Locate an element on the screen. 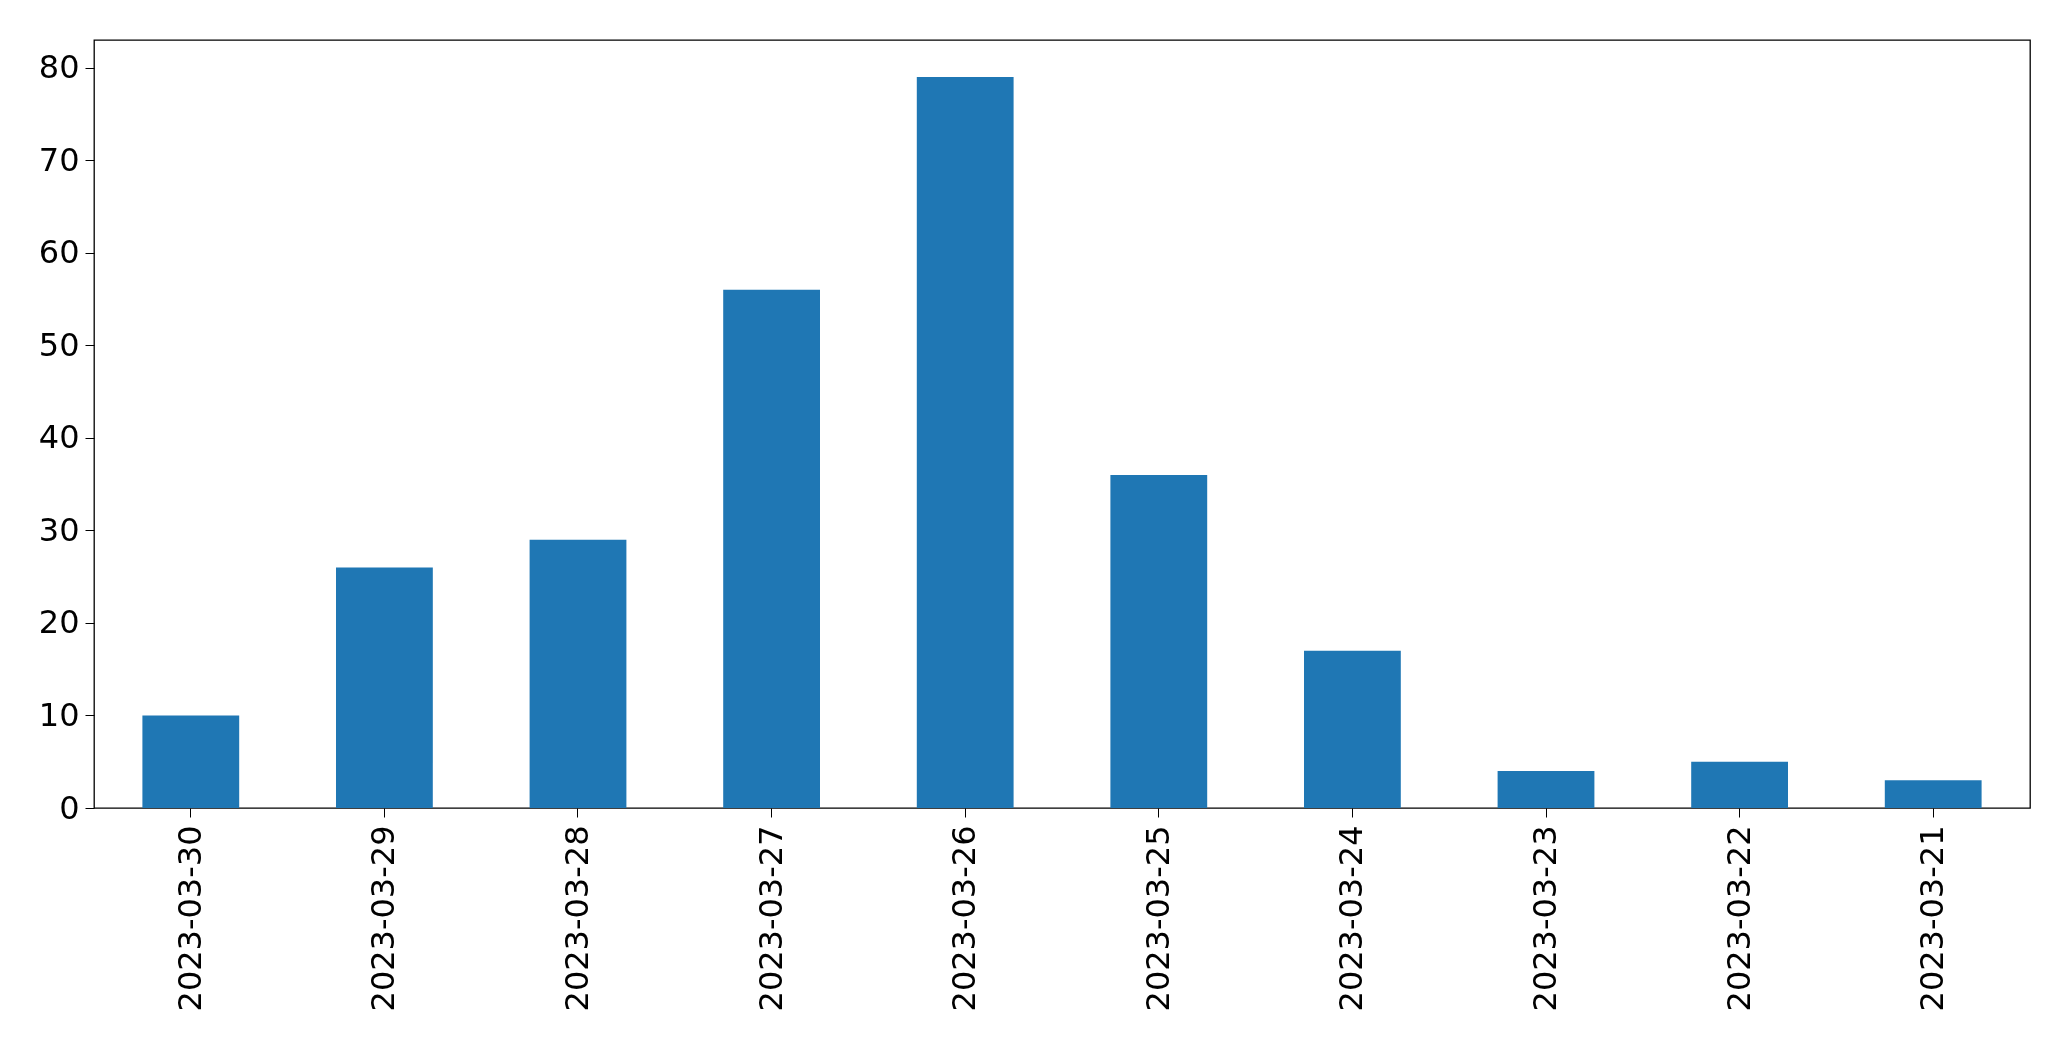 The width and height of the screenshot is (2071, 1061). x-tick-label: 2023-03-25 is located at coordinates (1157, 918).